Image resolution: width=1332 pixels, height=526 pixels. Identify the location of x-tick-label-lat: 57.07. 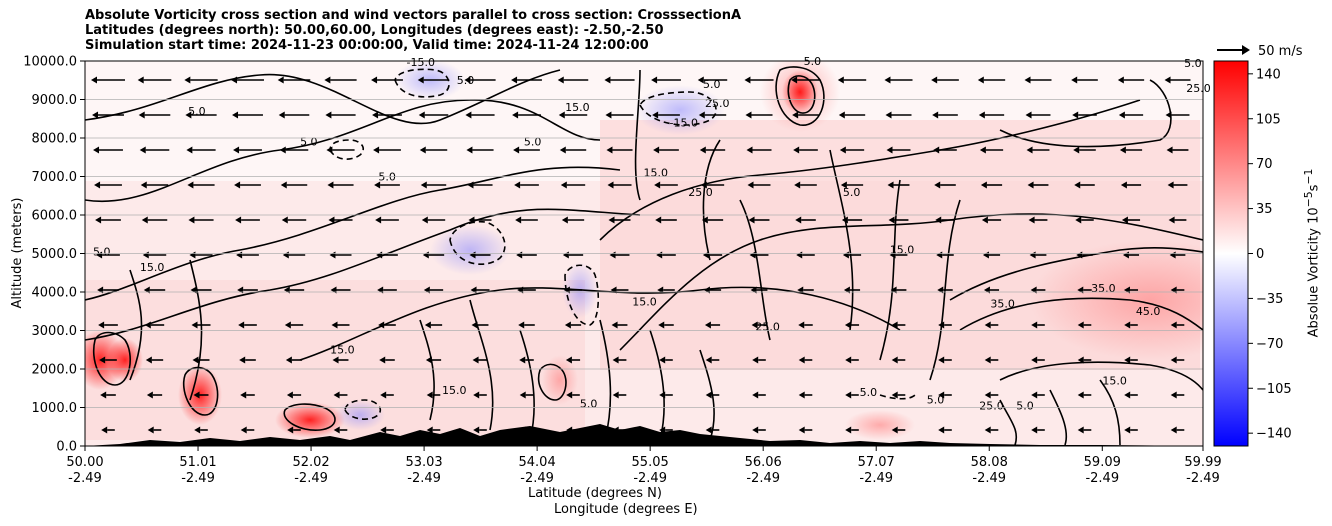
(876, 462).